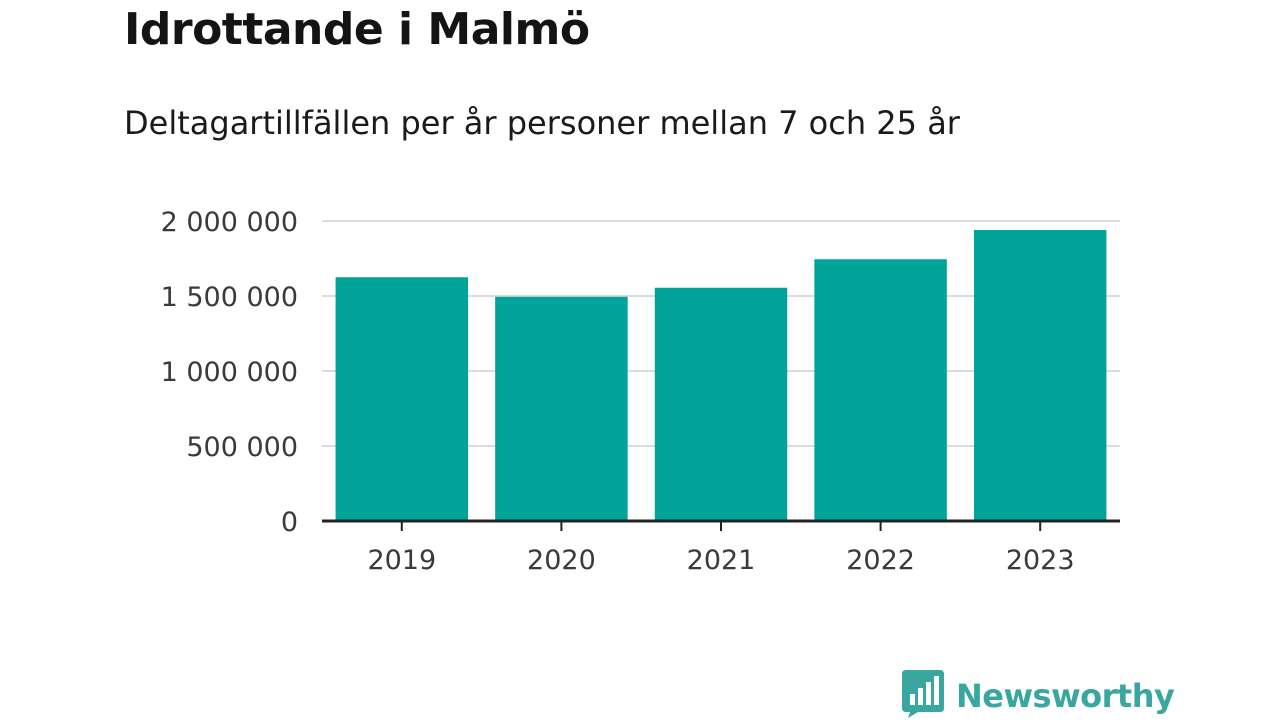 The image size is (1280, 722). What do you see at coordinates (721, 404) in the screenshot?
I see `bar-2021` at bounding box center [721, 404].